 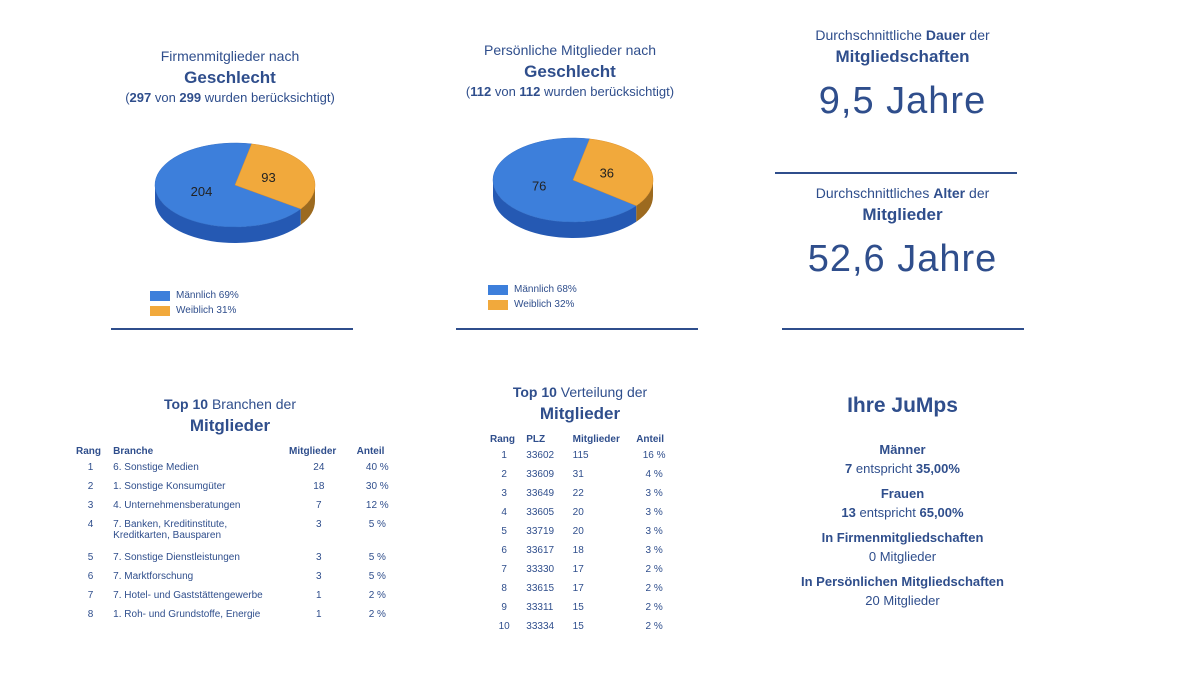 I want to click on jumps-men-value: 7 entspricht 35,00%, so click(x=902, y=468).